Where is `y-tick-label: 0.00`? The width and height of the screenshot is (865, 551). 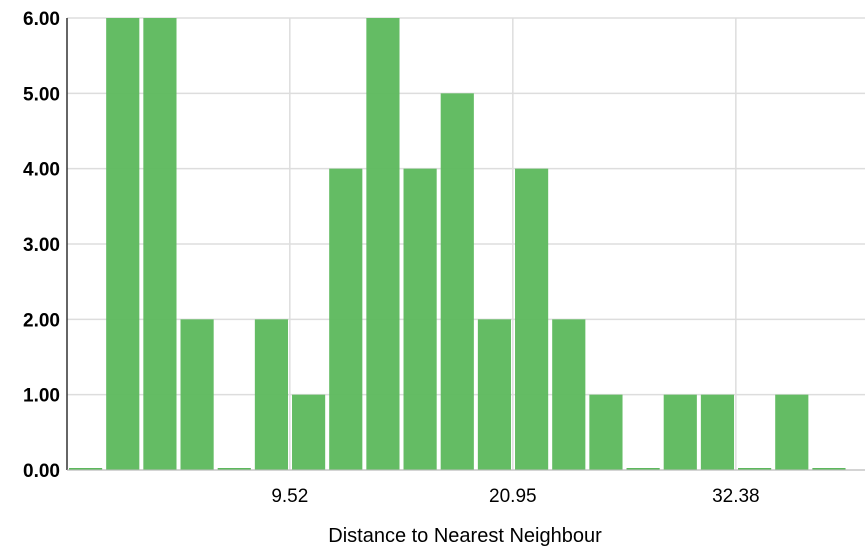 y-tick-label: 0.00 is located at coordinates (41, 471).